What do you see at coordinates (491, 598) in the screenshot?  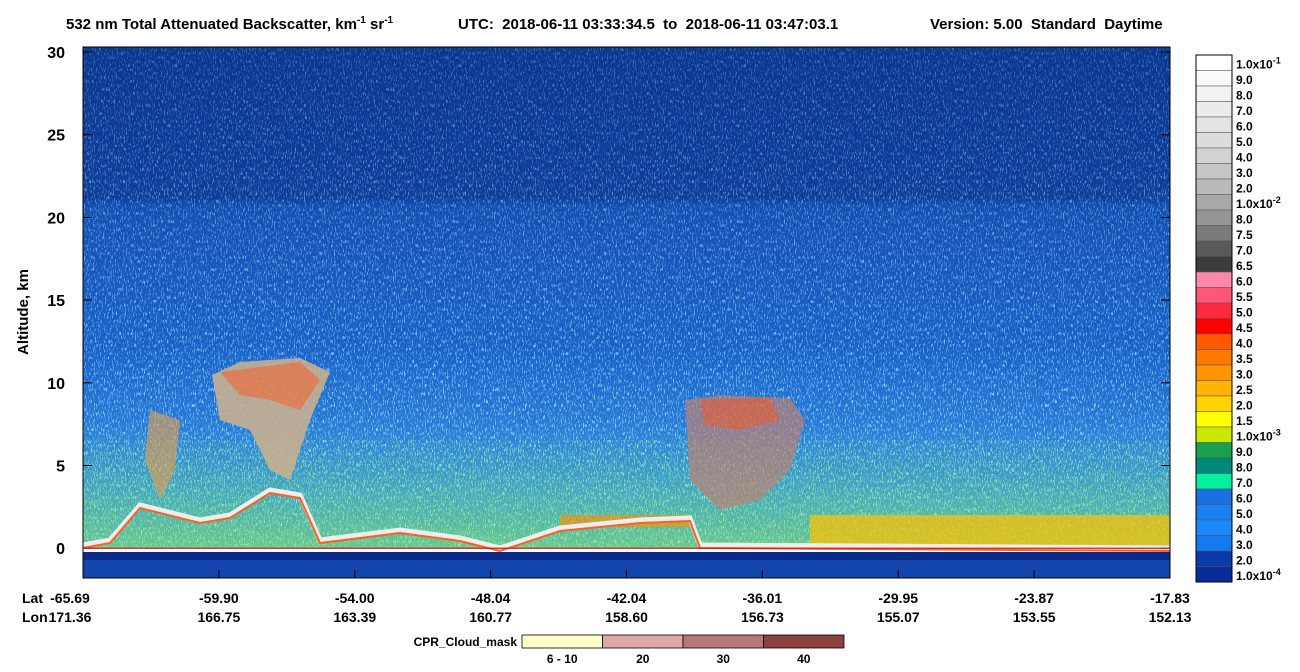 I see `lat-tick-label: -48.04` at bounding box center [491, 598].